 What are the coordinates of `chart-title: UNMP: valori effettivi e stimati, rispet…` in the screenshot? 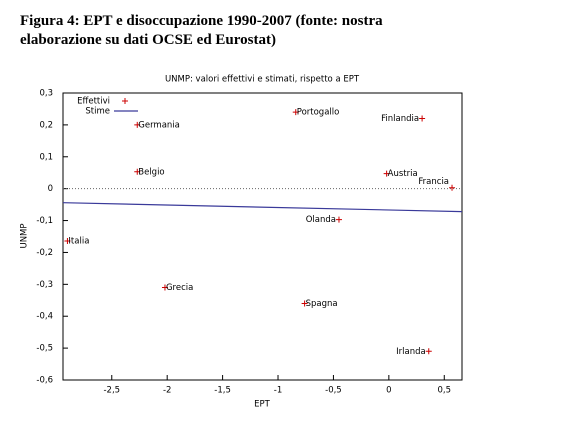 It's located at (262, 80).